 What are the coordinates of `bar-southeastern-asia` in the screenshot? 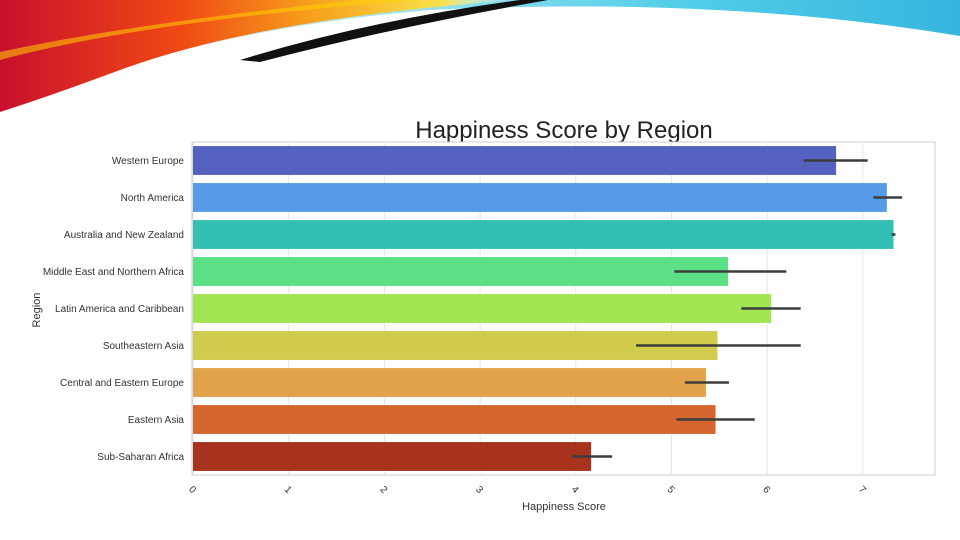 It's located at (455, 345).